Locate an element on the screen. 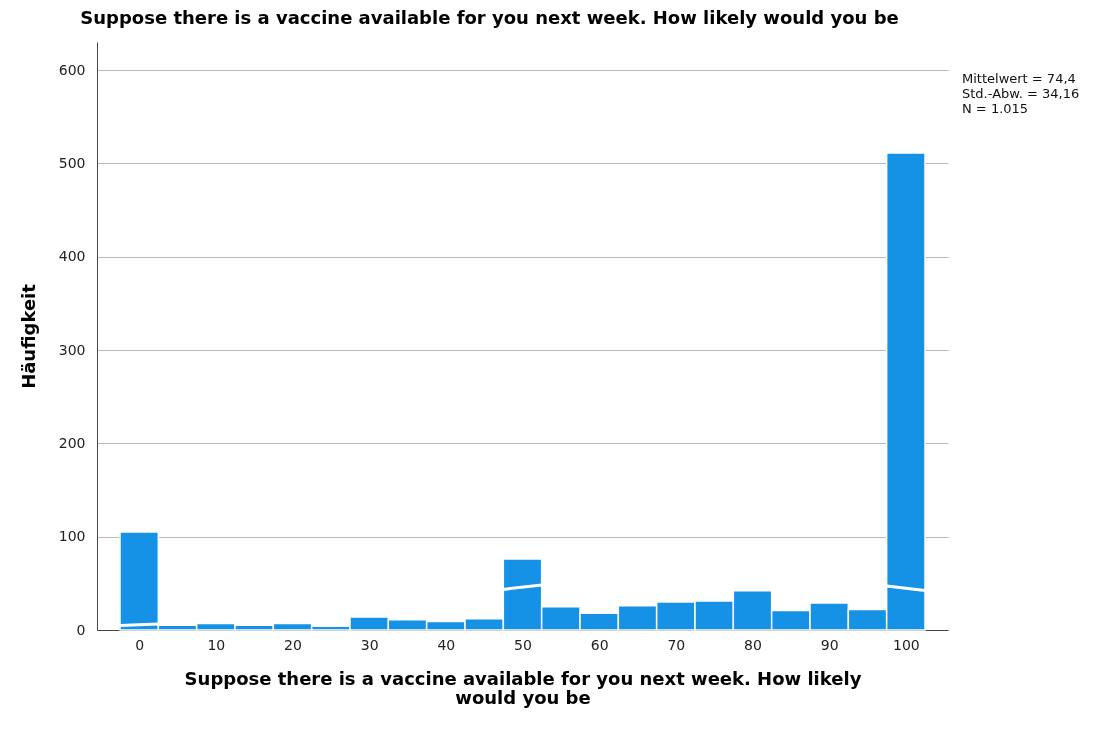  y-tick-label: 400 is located at coordinates (72, 256).